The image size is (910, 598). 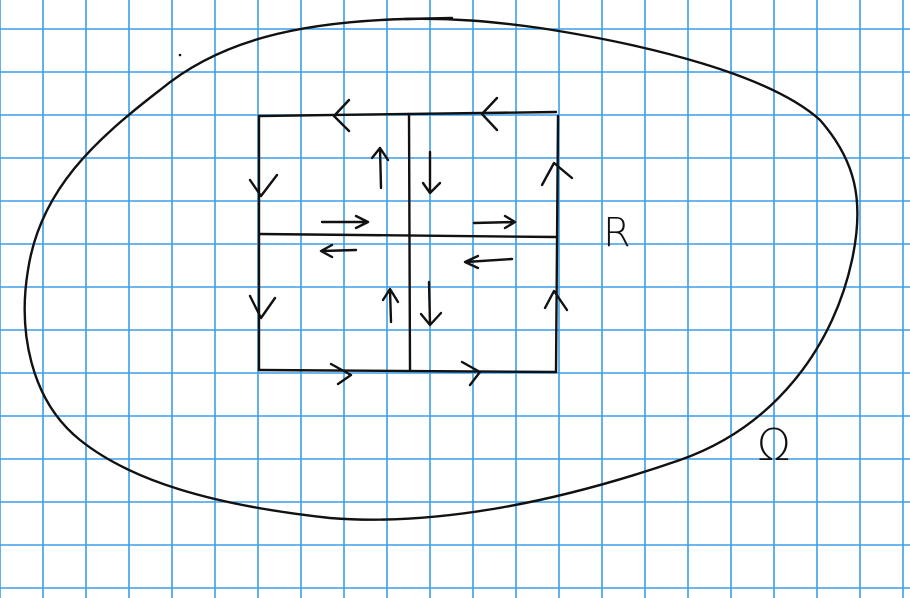 I want to click on arrow-top-left, so click(x=341, y=115).